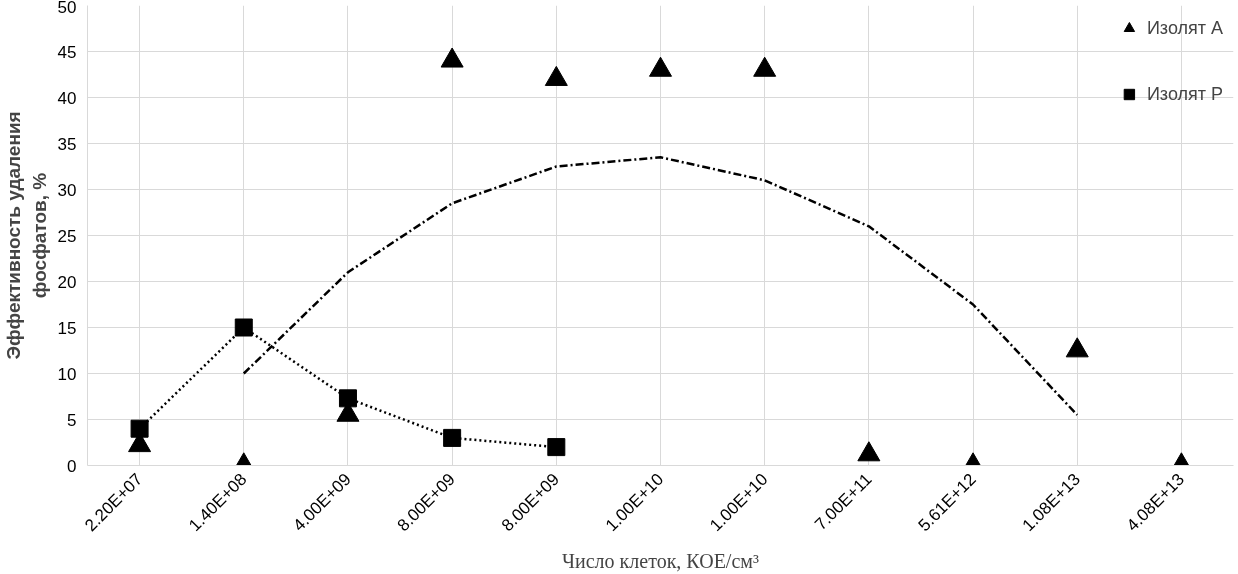 This screenshot has height=574, width=1238. Describe the element at coordinates (72, 420) in the screenshot. I see `y-tick-label: 5` at that location.